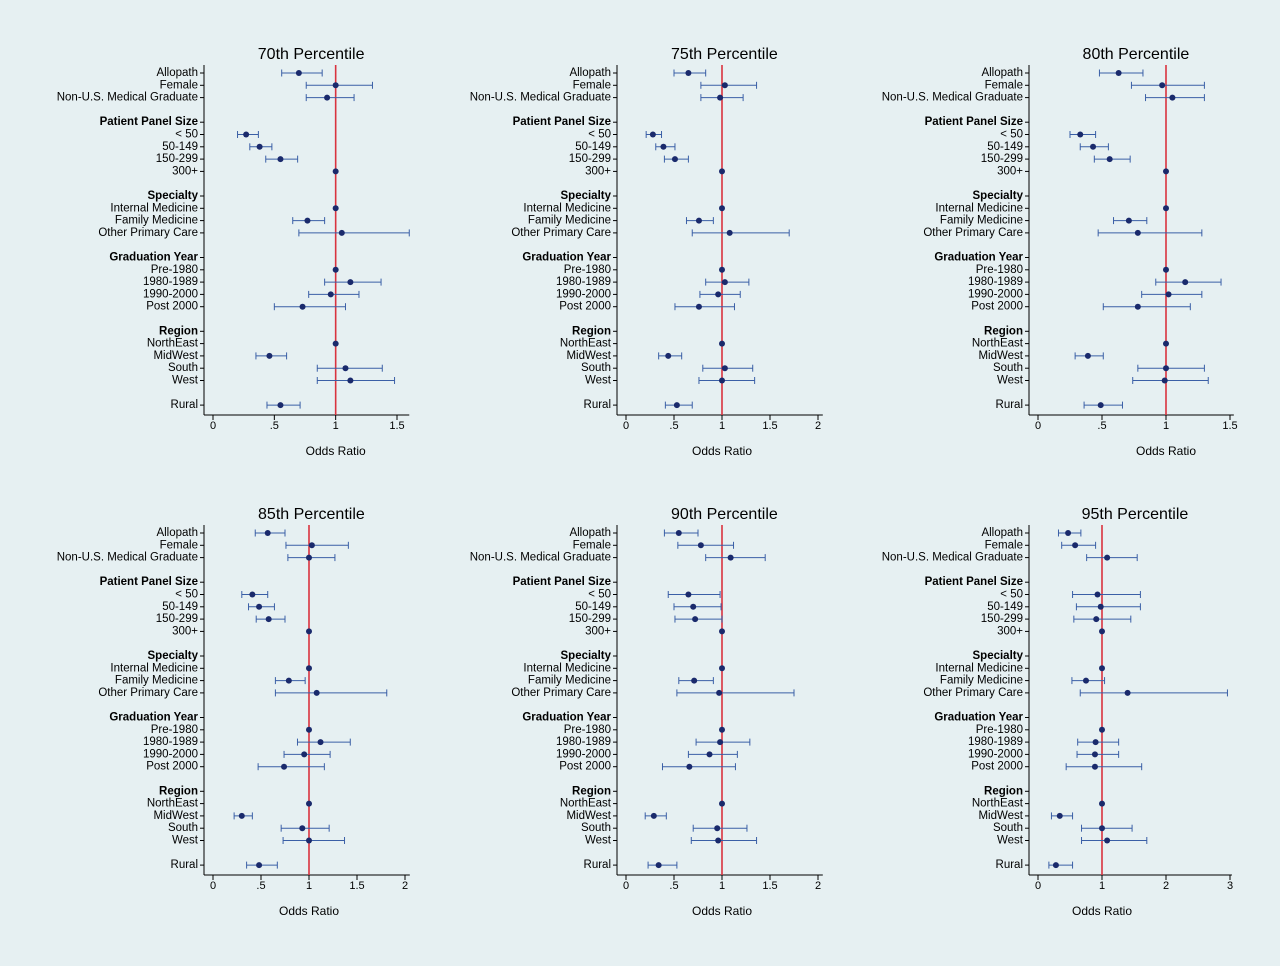 The image size is (1280, 966). What do you see at coordinates (818, 426) in the screenshot?
I see `x-tick-label: 2` at bounding box center [818, 426].